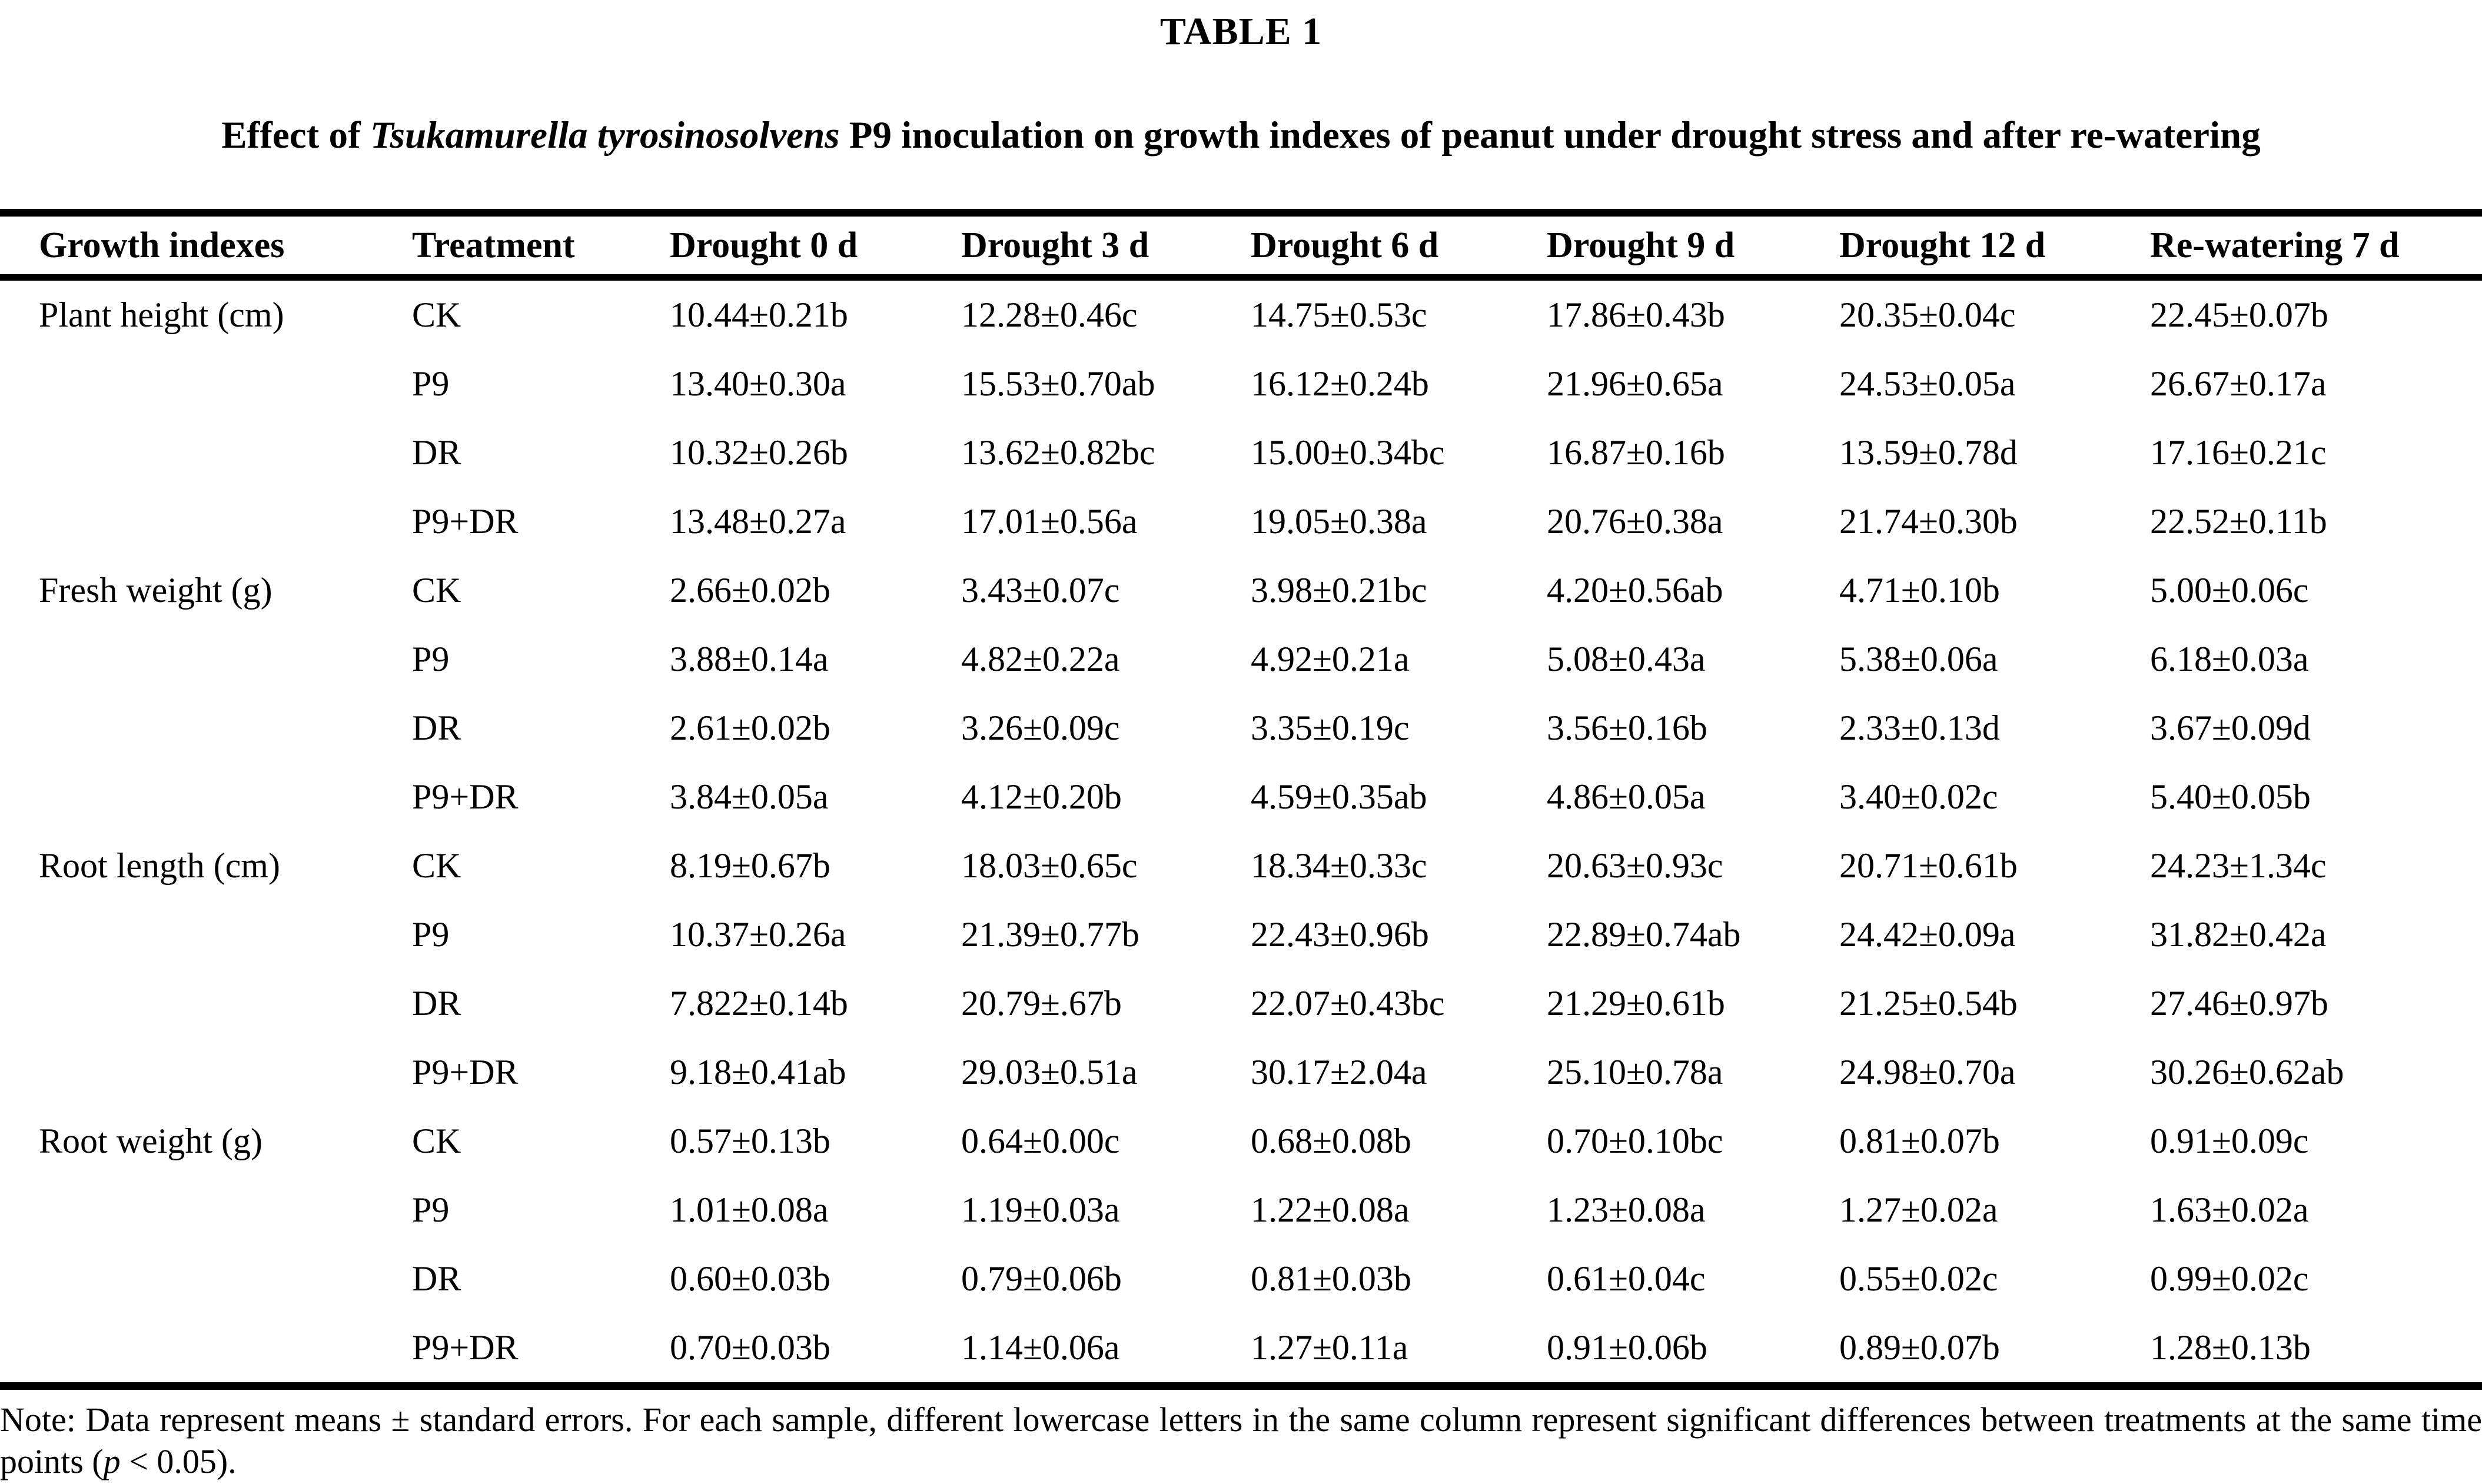 Image resolution: width=2482 pixels, height=1484 pixels. Describe the element at coordinates (1627, 728) in the screenshot. I see `value-cell: 3.56±0.16b` at that location.